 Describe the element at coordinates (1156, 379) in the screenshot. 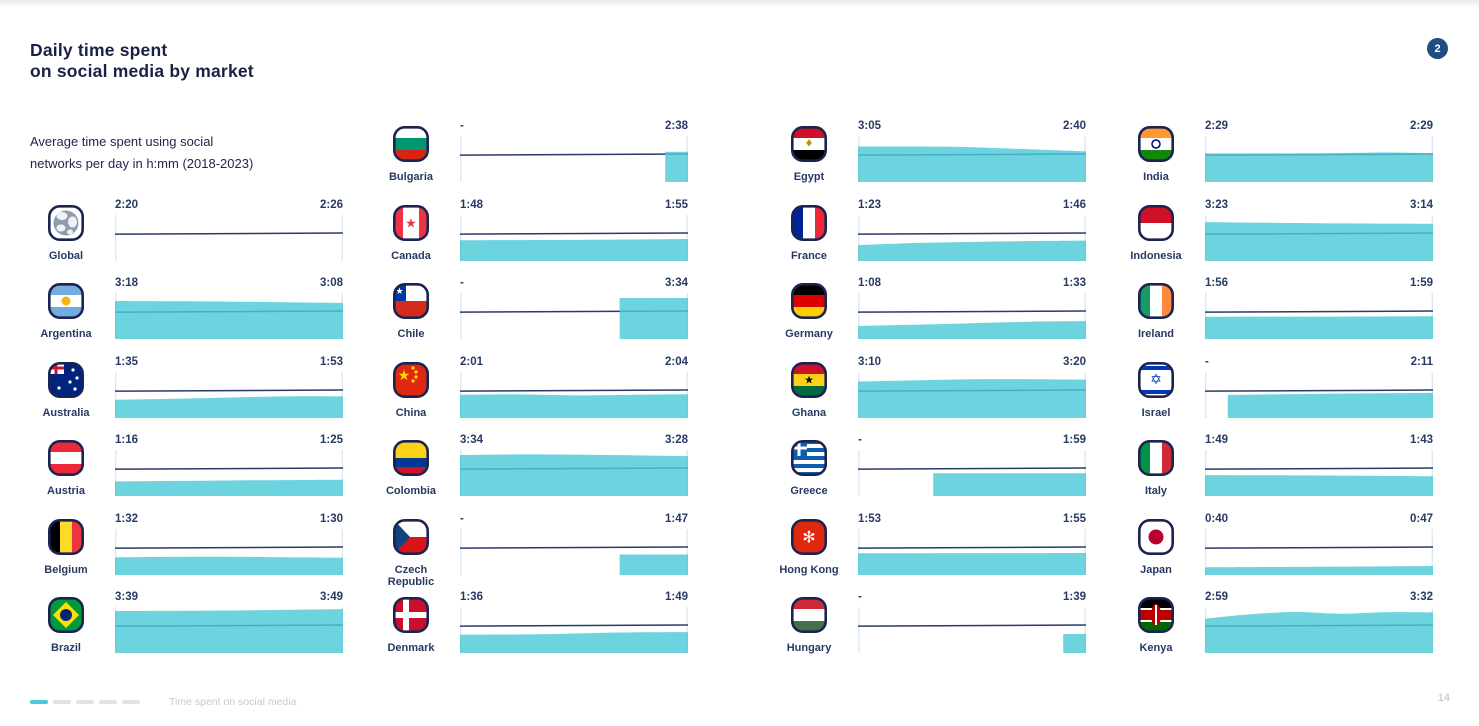

I see `israel-flag-icon: ✡` at that location.